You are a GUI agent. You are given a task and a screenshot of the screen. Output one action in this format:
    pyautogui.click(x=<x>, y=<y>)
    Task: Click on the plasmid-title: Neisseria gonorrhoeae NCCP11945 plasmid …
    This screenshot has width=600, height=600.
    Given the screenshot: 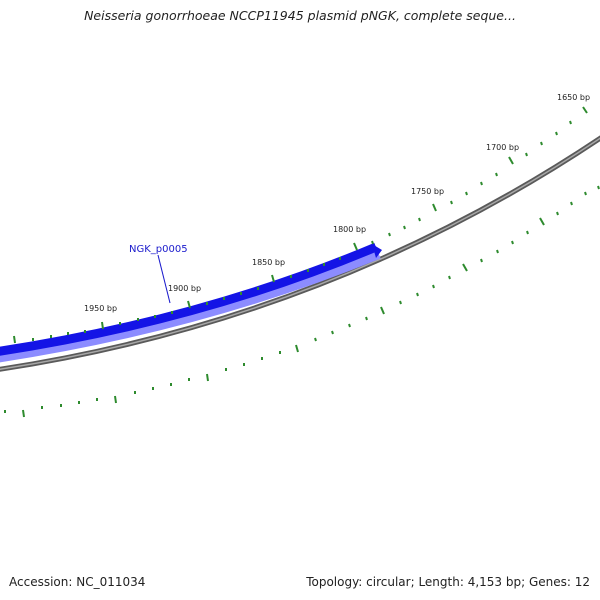 What is the action you would take?
    pyautogui.click(x=300, y=15)
    